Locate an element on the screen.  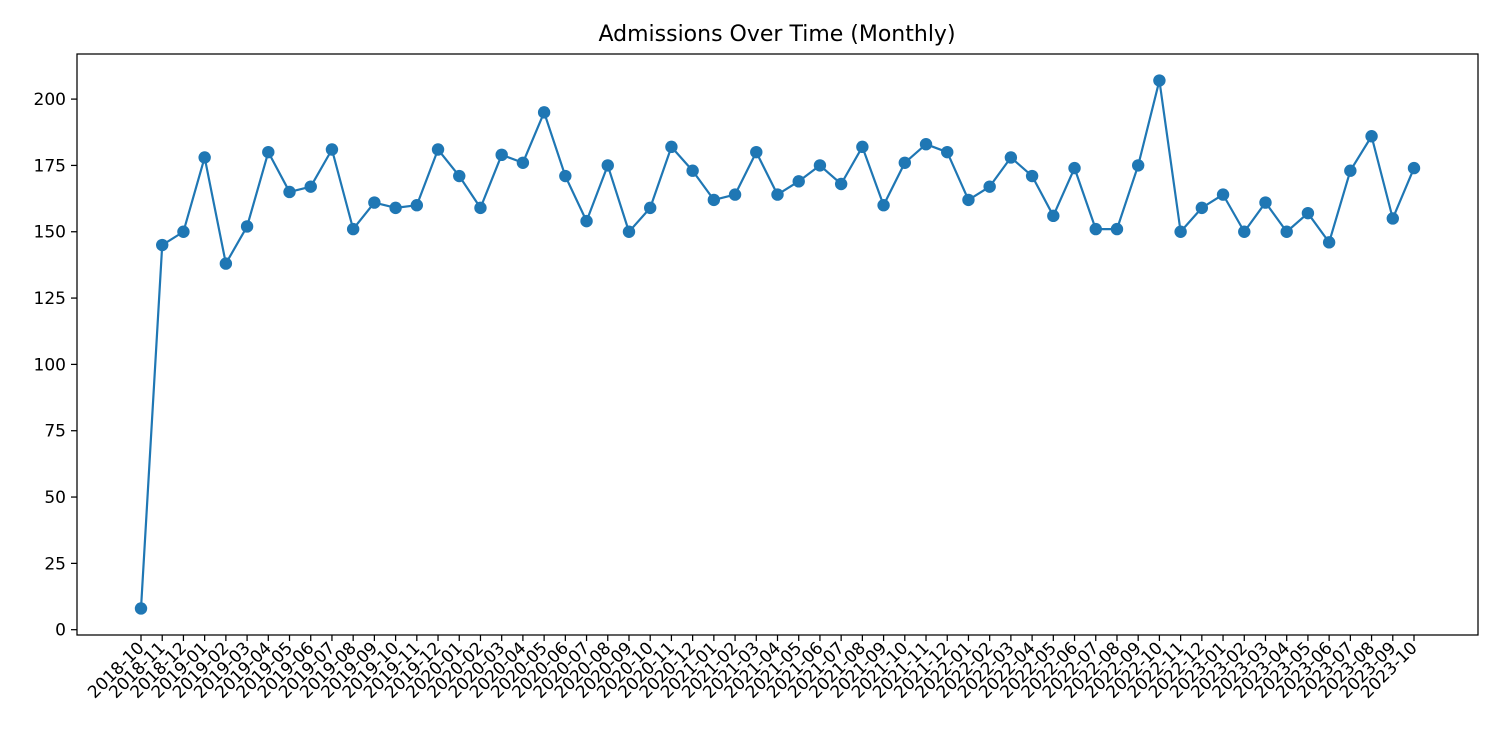
y-tick-label: 75 is located at coordinates (55, 432).